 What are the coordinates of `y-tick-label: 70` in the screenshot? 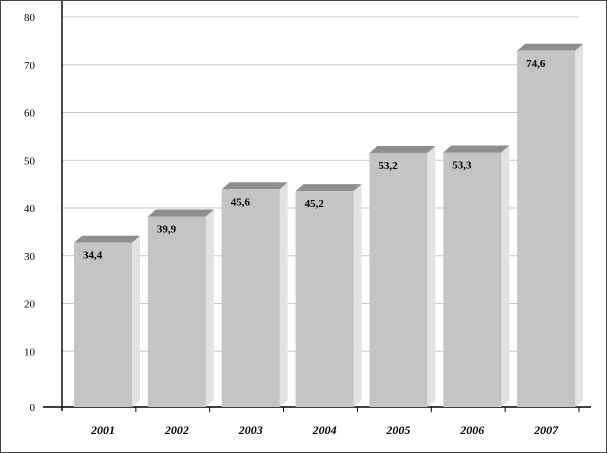 It's located at (30, 66).